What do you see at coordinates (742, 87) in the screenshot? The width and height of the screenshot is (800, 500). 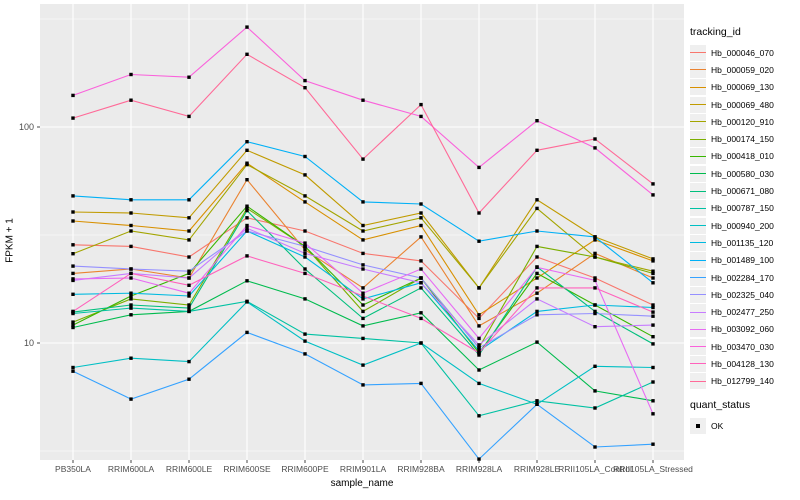 I see `legend-item-label: Hb_000069_130` at bounding box center [742, 87].